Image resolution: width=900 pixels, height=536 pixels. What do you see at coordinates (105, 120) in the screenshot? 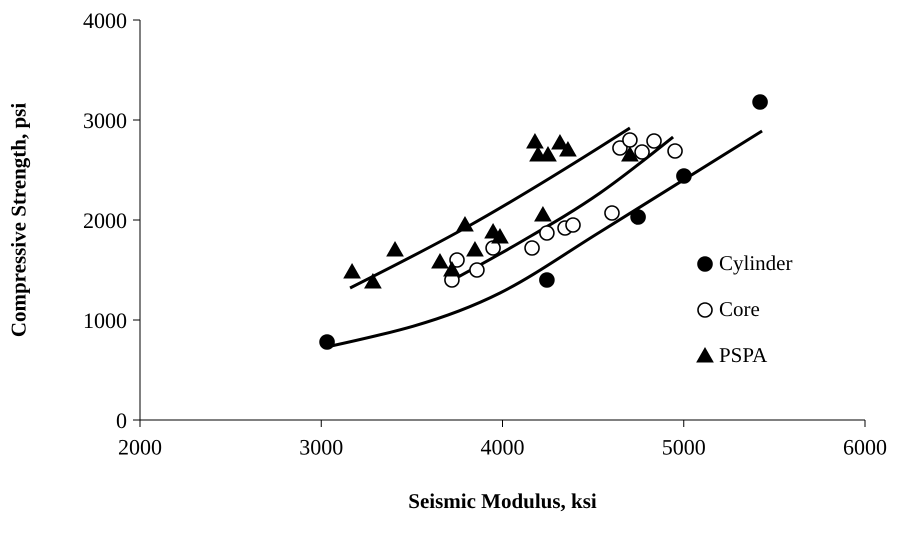
I see `y-tick-label: 3000` at bounding box center [105, 120].